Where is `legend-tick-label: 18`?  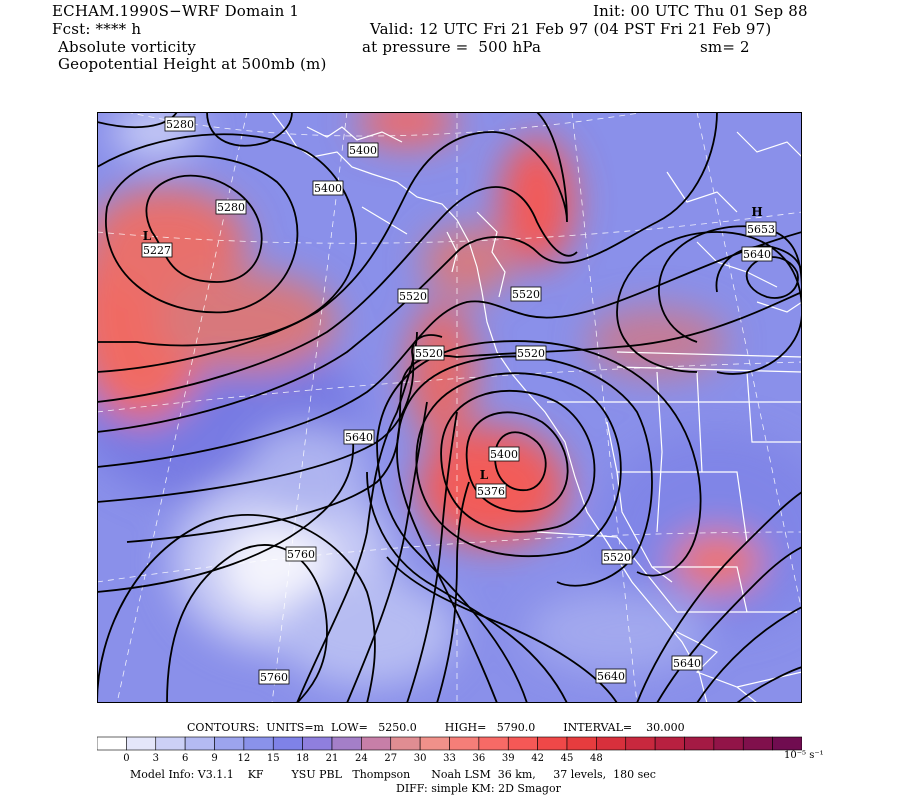
legend-tick-label: 18 is located at coordinates (302, 758).